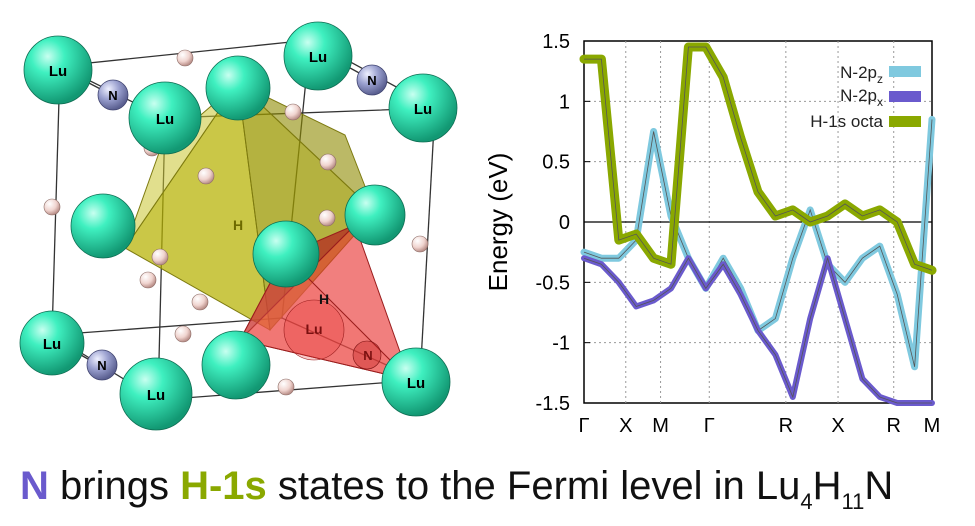 This screenshot has height=526, width=975. Describe the element at coordinates (827, 486) in the screenshot. I see `caption-text-h: H` at that location.